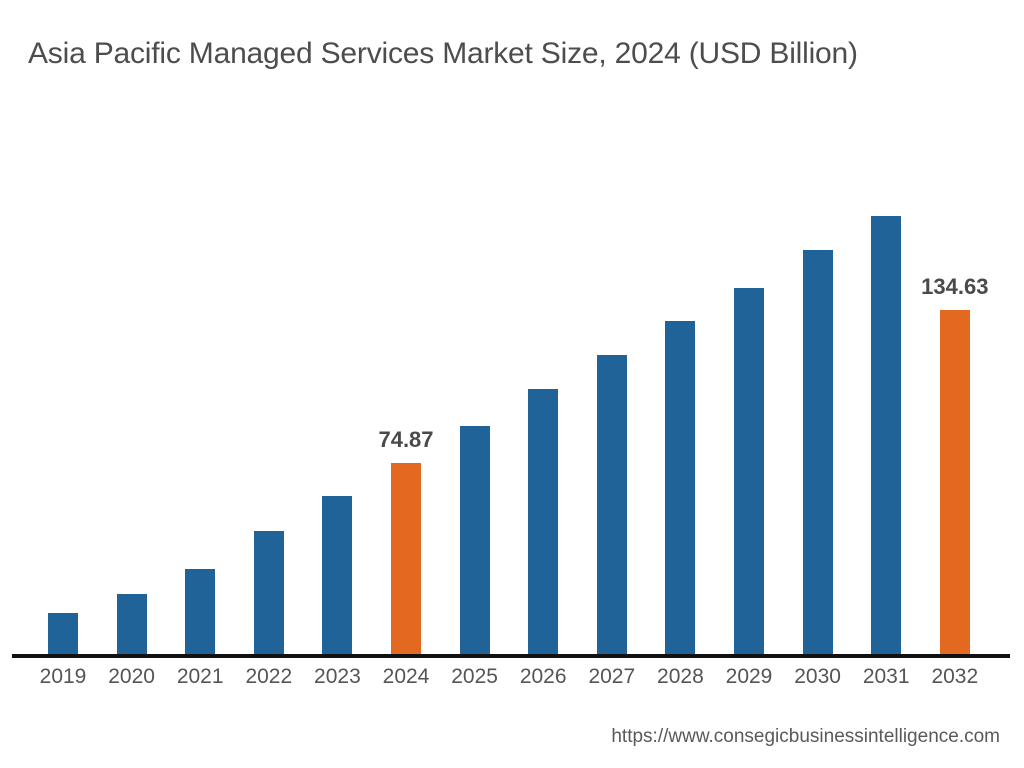  Describe the element at coordinates (680, 488) in the screenshot. I see `bar-2028` at that location.